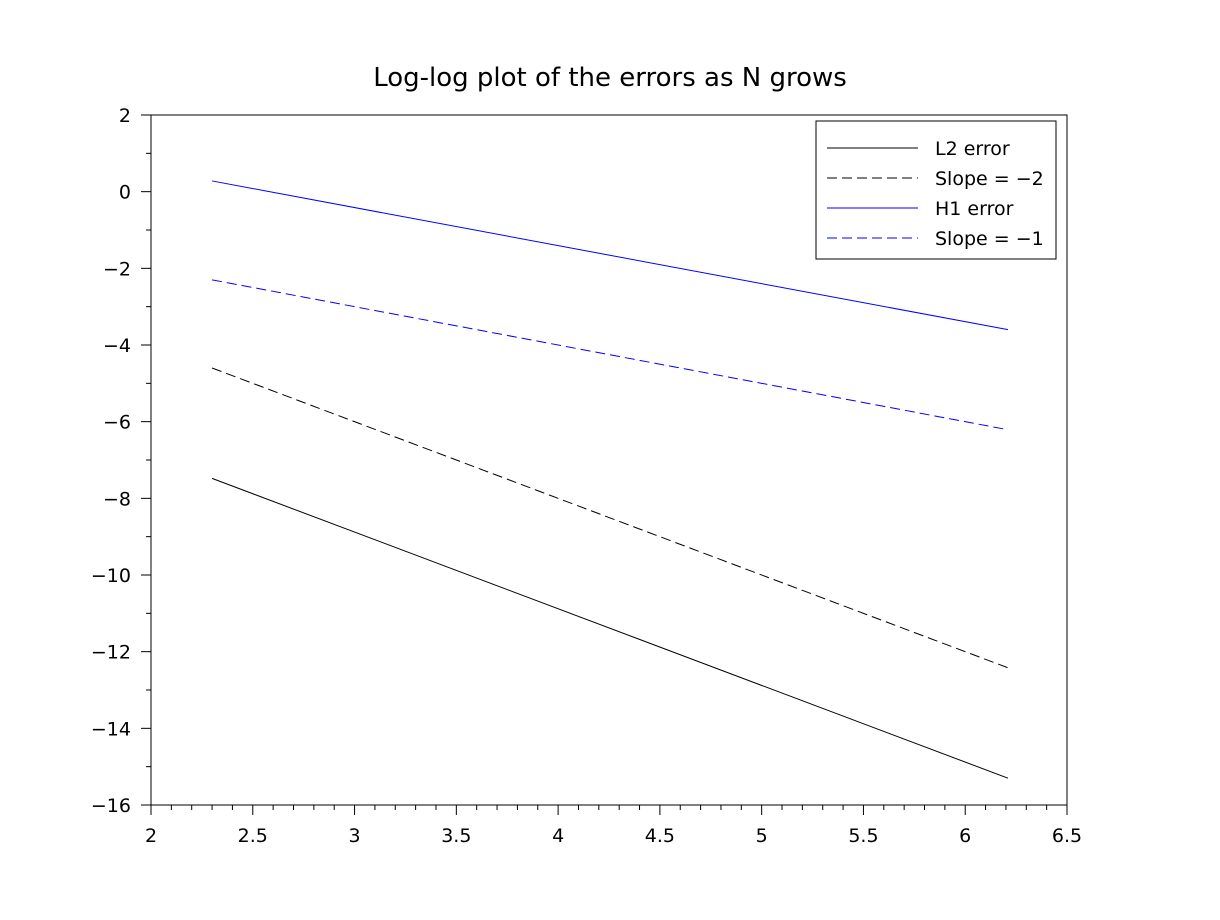 The width and height of the screenshot is (1220, 920). What do you see at coordinates (660, 836) in the screenshot?
I see `x-tick-label: 4.5` at bounding box center [660, 836].